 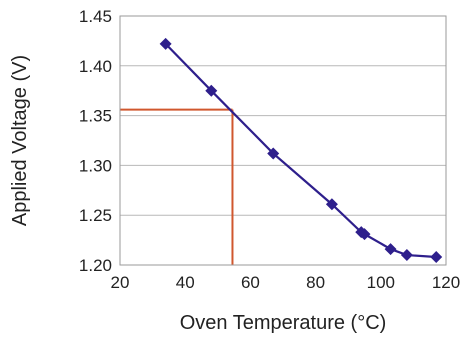 I want to click on x-tick-label: 40, so click(x=185, y=282).